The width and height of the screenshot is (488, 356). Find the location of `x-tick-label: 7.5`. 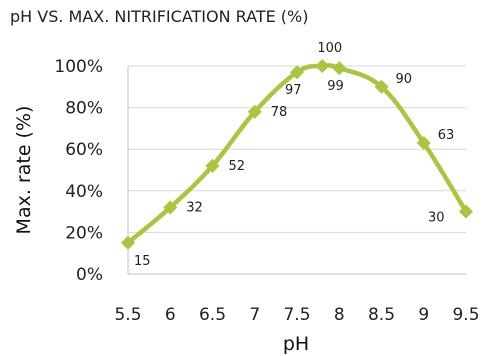

x-tick-label: 7.5 is located at coordinates (296, 315).